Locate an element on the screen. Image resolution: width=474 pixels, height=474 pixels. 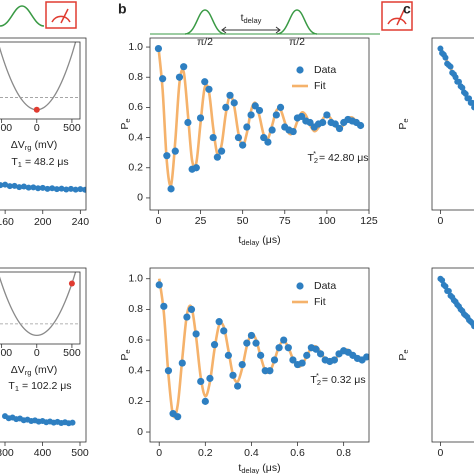
y-tick-label: 0.2 is located at coordinates (135, 168).